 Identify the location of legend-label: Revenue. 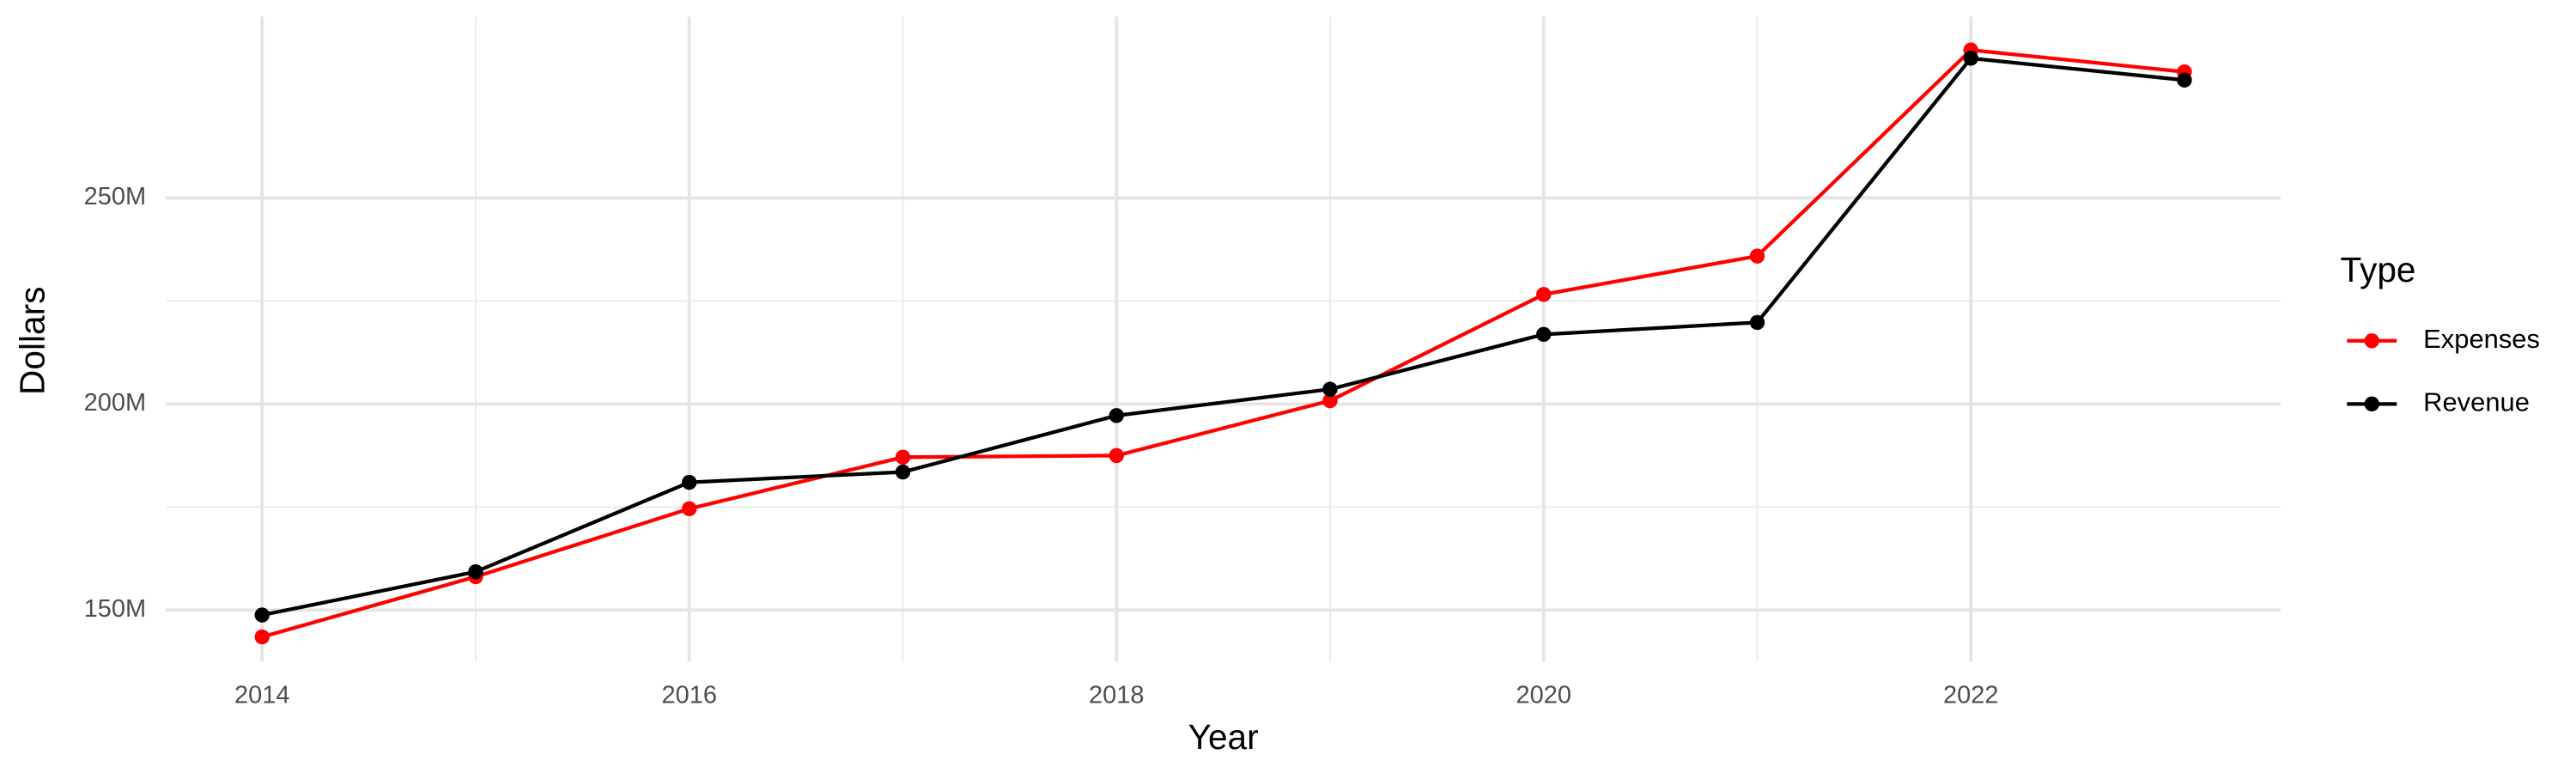
(2477, 401).